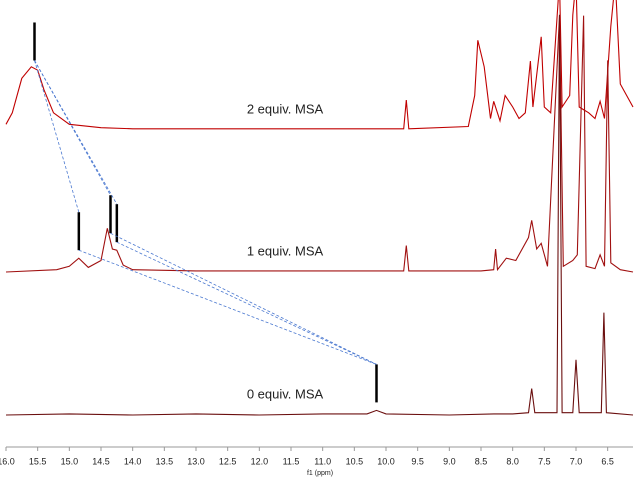 This screenshot has width=634, height=477. Describe the element at coordinates (320, 473) in the screenshot. I see `x-axis-label: f1 (ppm)` at that location.